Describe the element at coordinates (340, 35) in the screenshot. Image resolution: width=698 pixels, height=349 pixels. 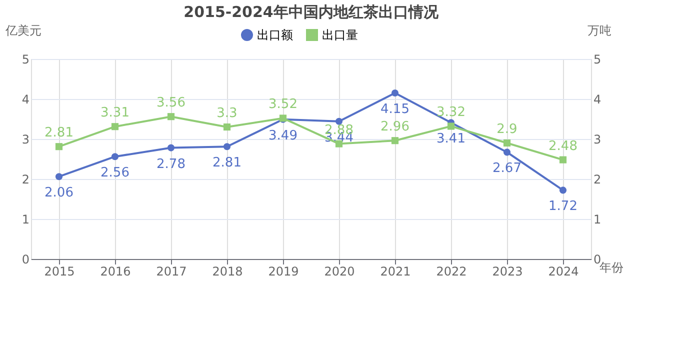
I see `legend-label: 出口量` at that location.